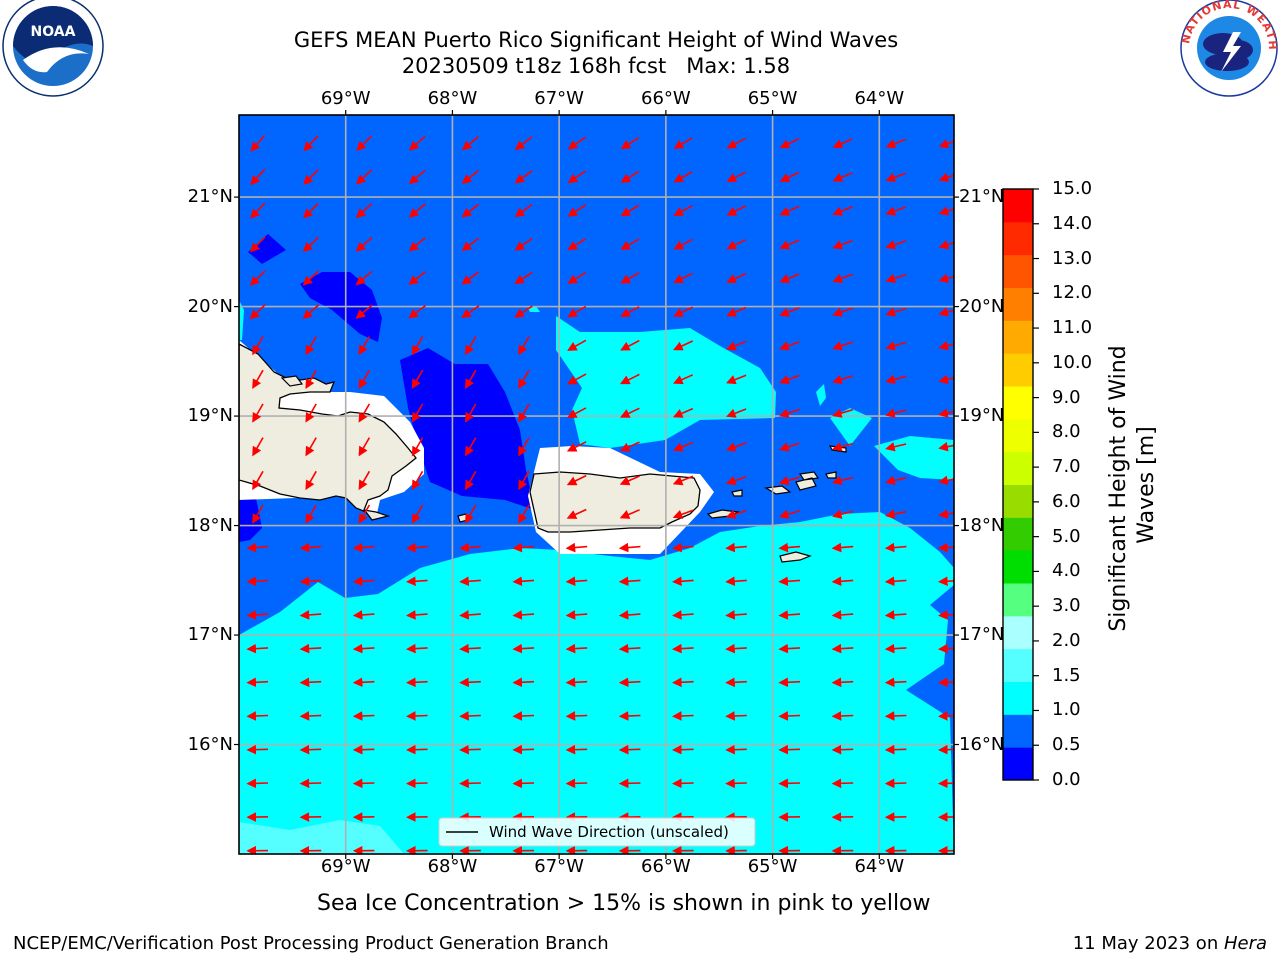  What do you see at coordinates (53, 32) in the screenshot?
I see `noaa-logo-text: NOAA` at bounding box center [53, 32].